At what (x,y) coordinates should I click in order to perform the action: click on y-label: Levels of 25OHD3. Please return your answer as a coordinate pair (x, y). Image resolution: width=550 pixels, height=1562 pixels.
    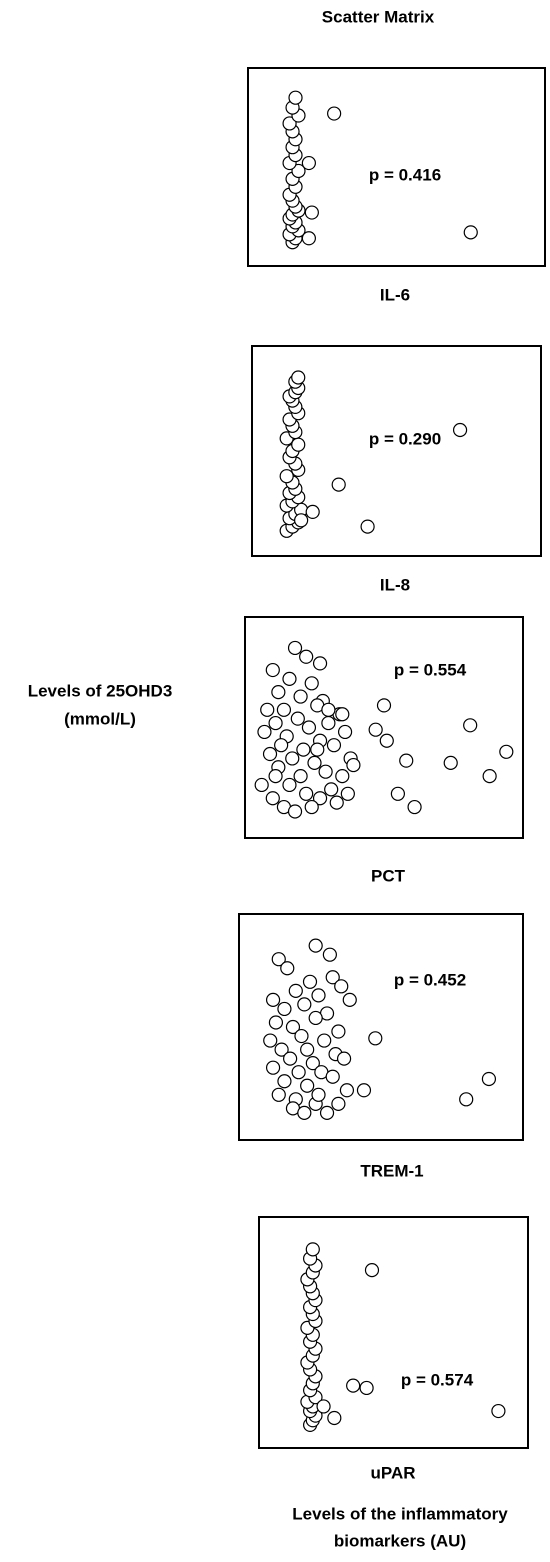
    Looking at the image, I should click on (100, 690).